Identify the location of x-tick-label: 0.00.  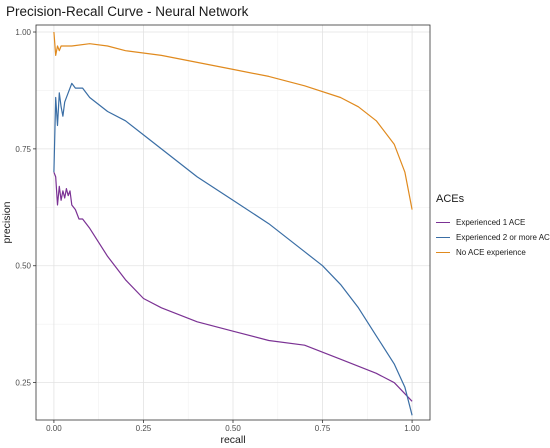
(54, 428).